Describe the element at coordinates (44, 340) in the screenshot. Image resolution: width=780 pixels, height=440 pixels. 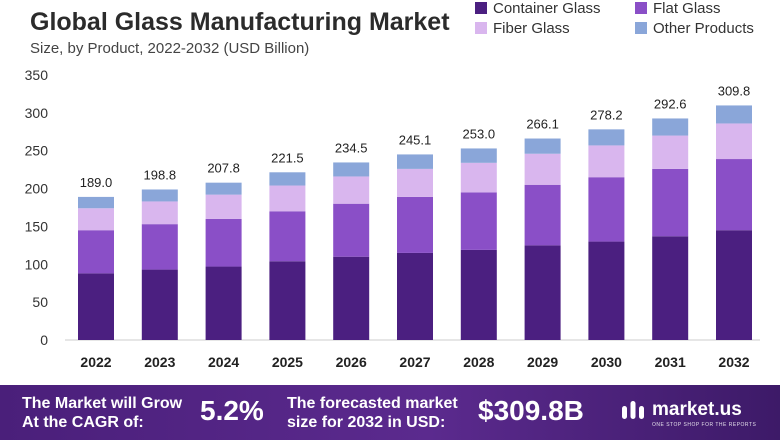
I see `y-tick-label: 0` at that location.